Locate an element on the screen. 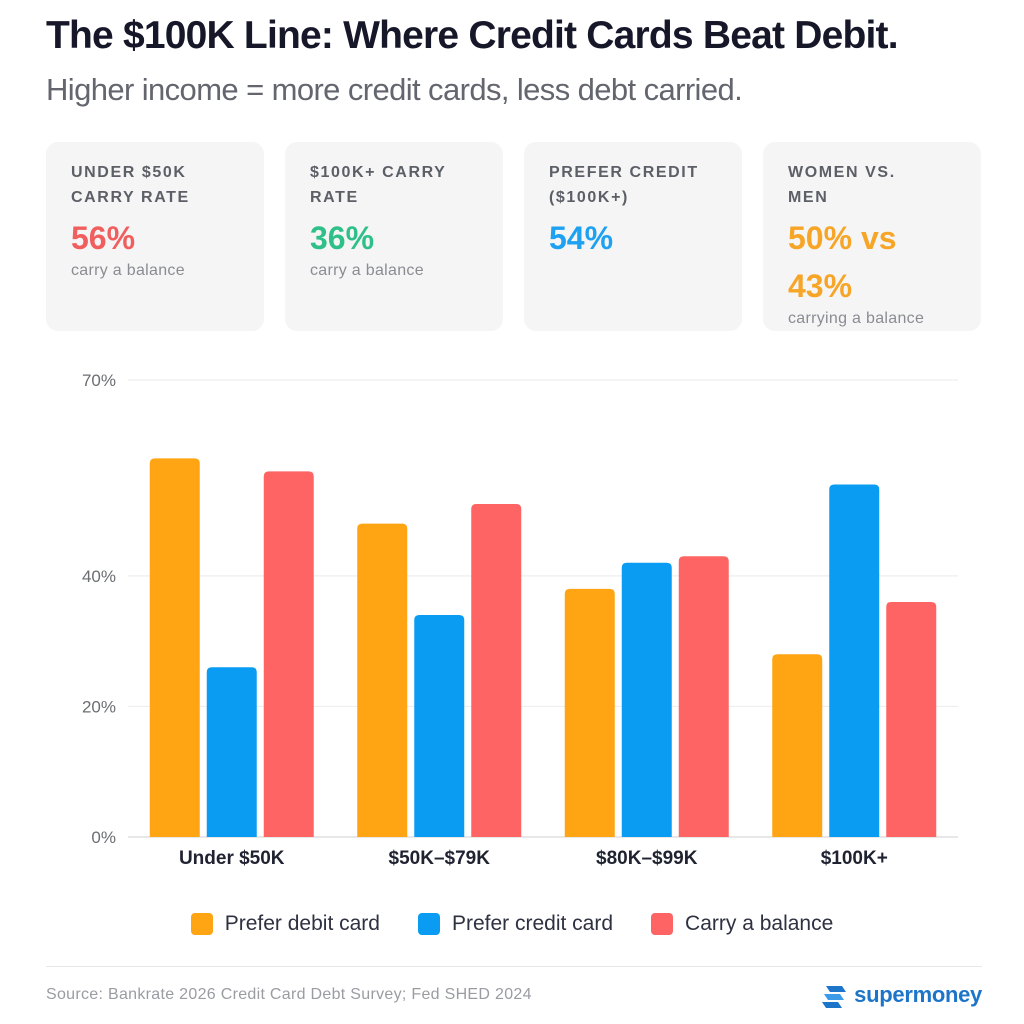 The height and width of the screenshot is (1024, 1024). stat-label: Under $50K carry rate is located at coordinates (130, 185).